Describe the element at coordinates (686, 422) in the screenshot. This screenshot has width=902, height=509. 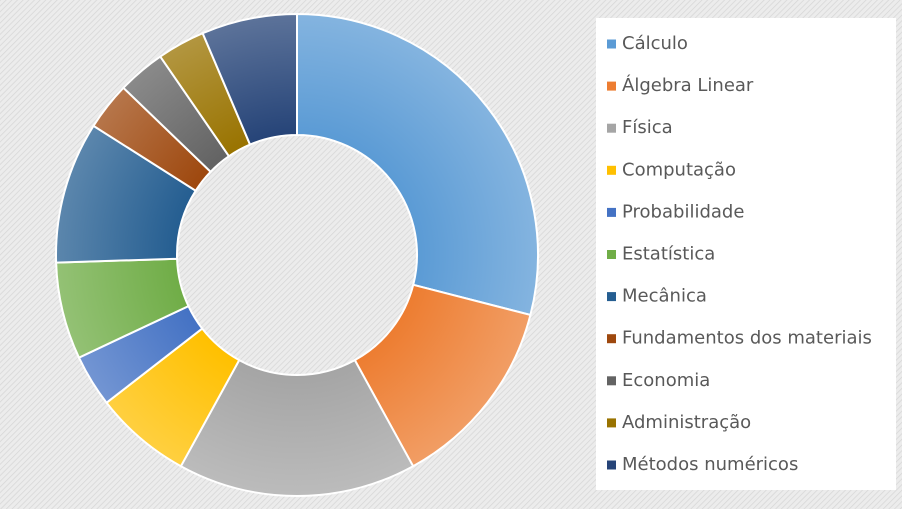
I see `legend-label: Administração` at that location.